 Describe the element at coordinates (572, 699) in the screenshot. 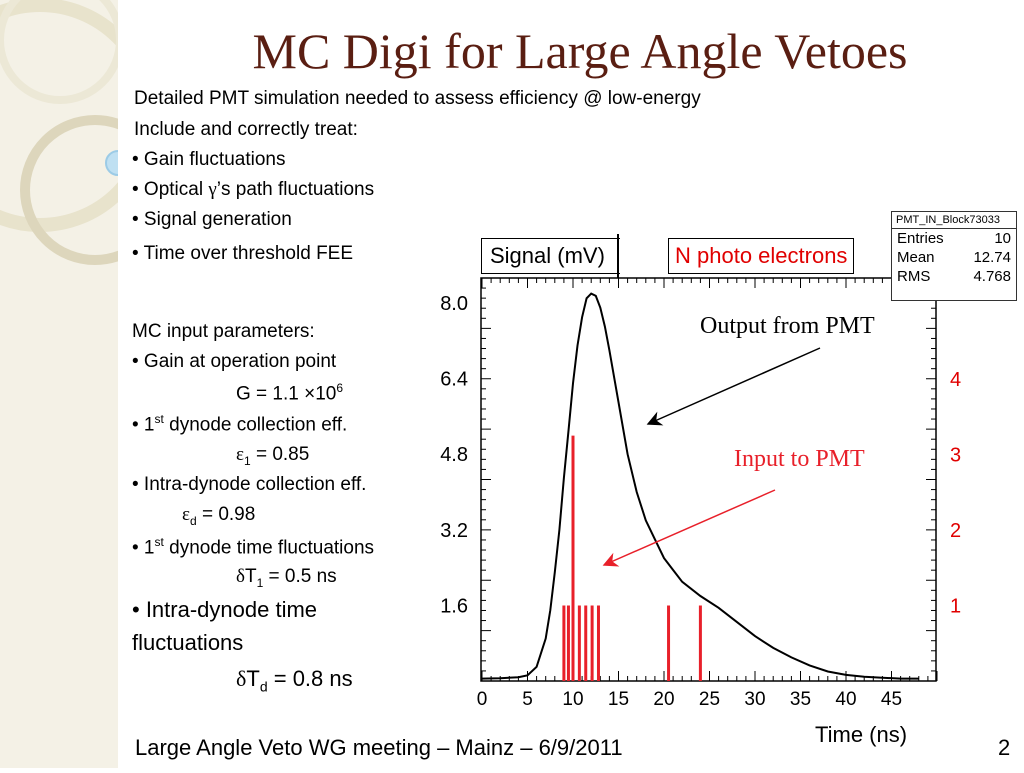

I see `x-tick-label: 10` at that location.